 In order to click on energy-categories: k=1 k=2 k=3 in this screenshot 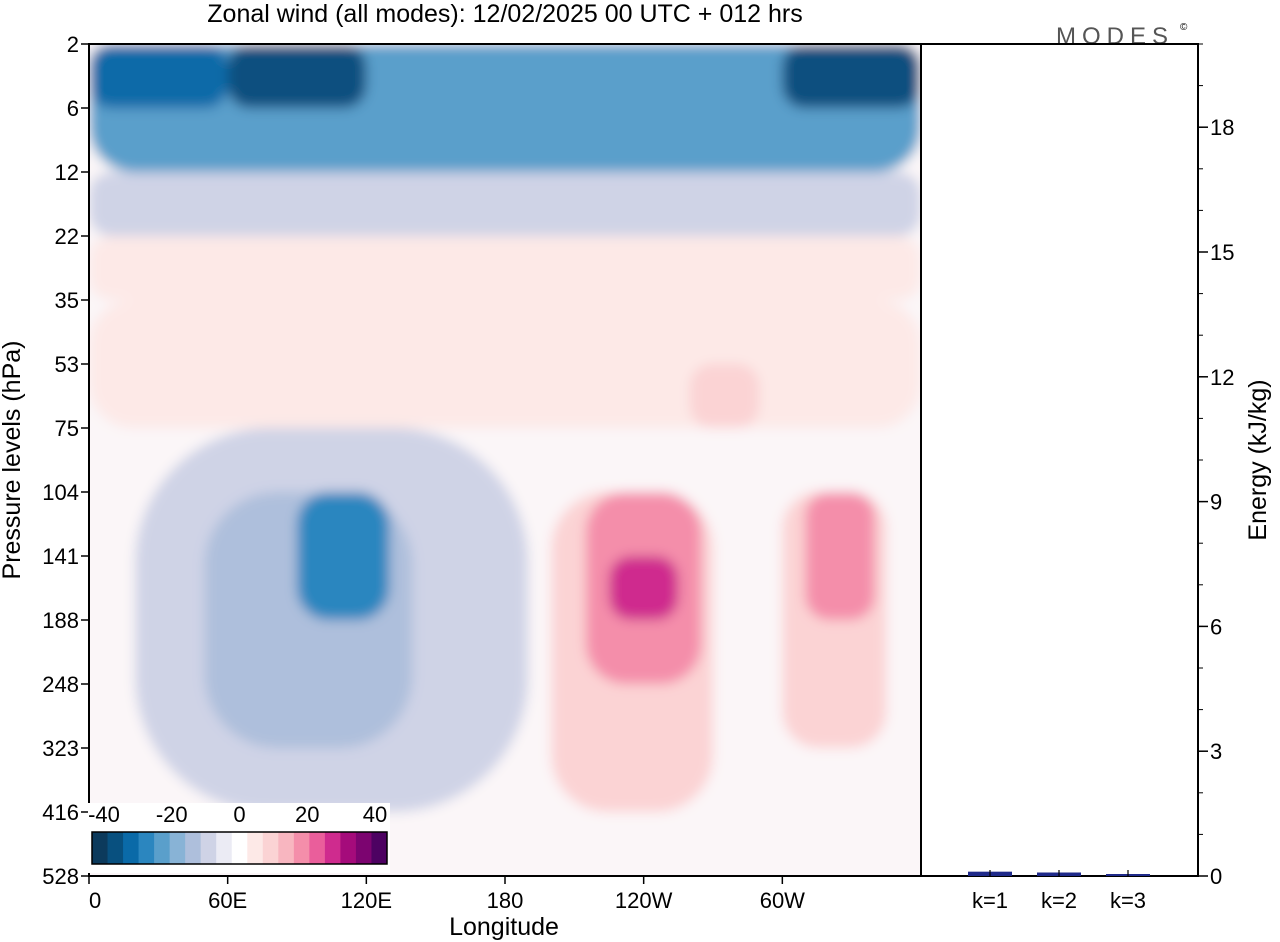, I will do `click(1059, 891)`.